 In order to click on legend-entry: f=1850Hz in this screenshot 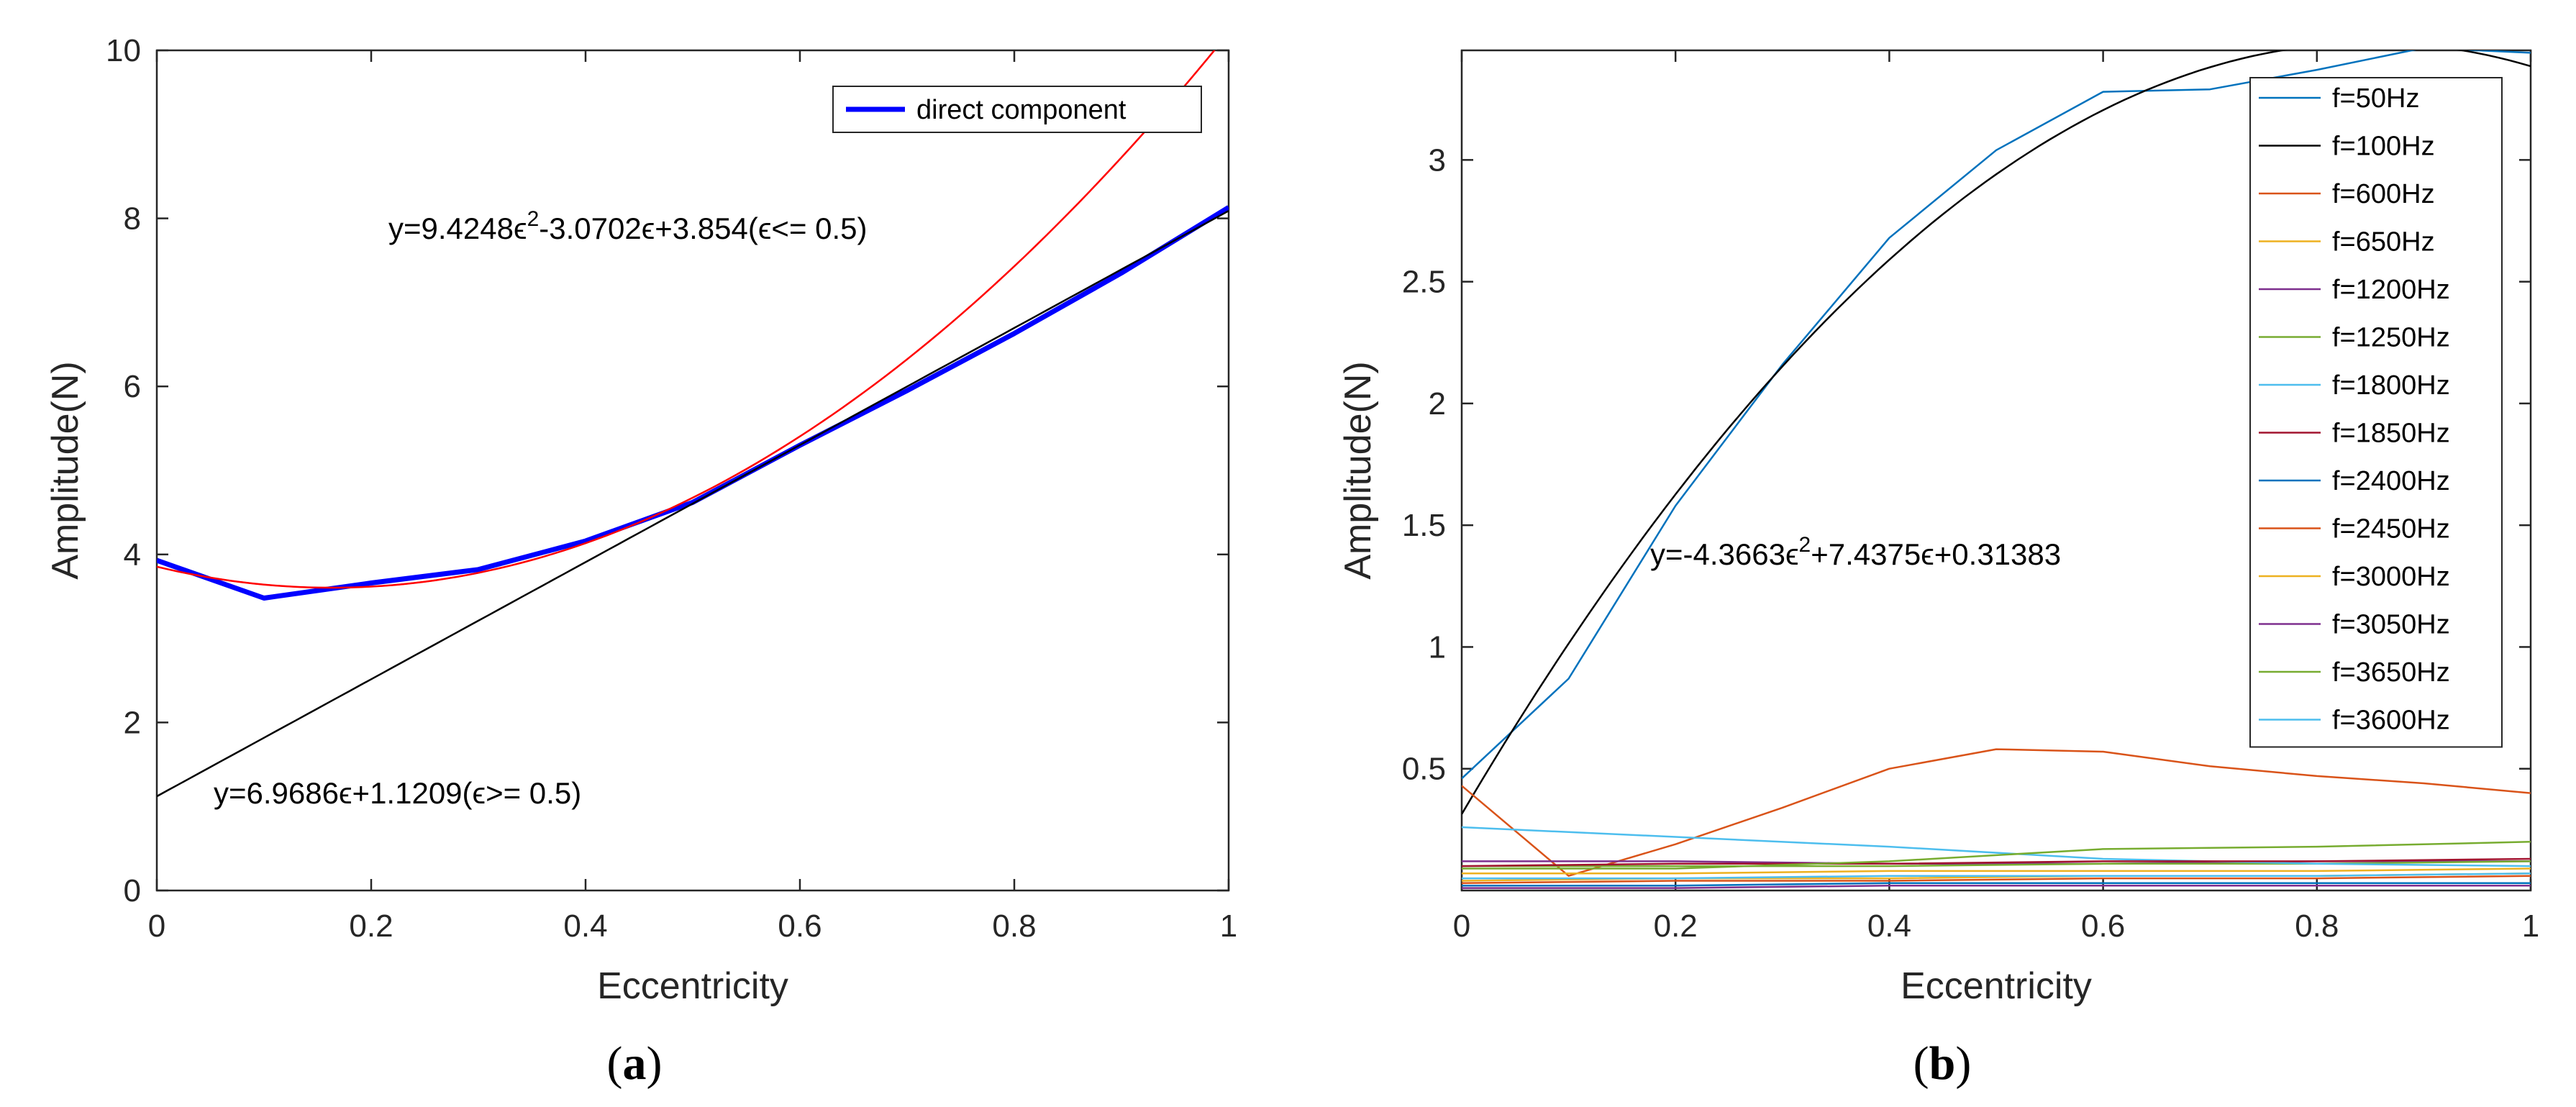, I will do `click(2391, 434)`.